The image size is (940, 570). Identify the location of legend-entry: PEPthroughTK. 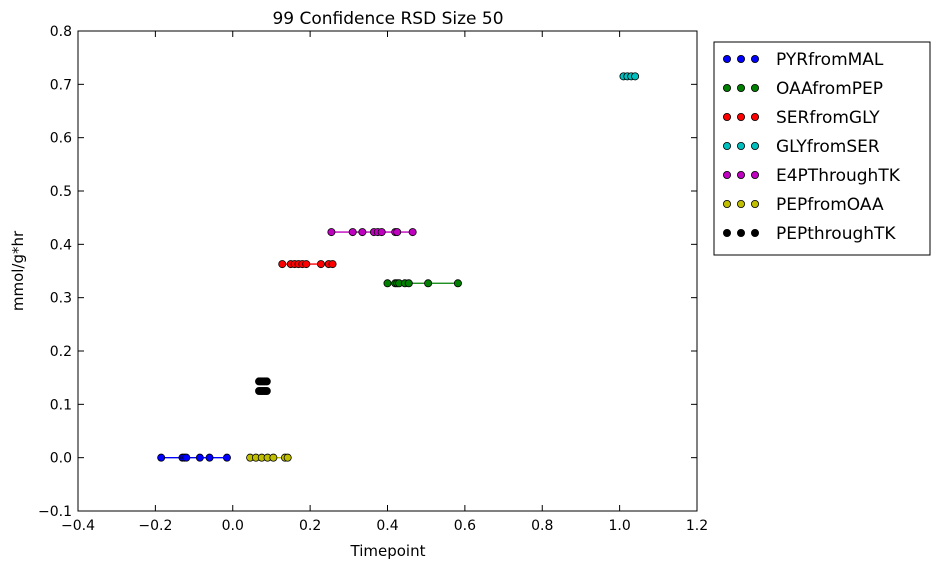
(809, 234).